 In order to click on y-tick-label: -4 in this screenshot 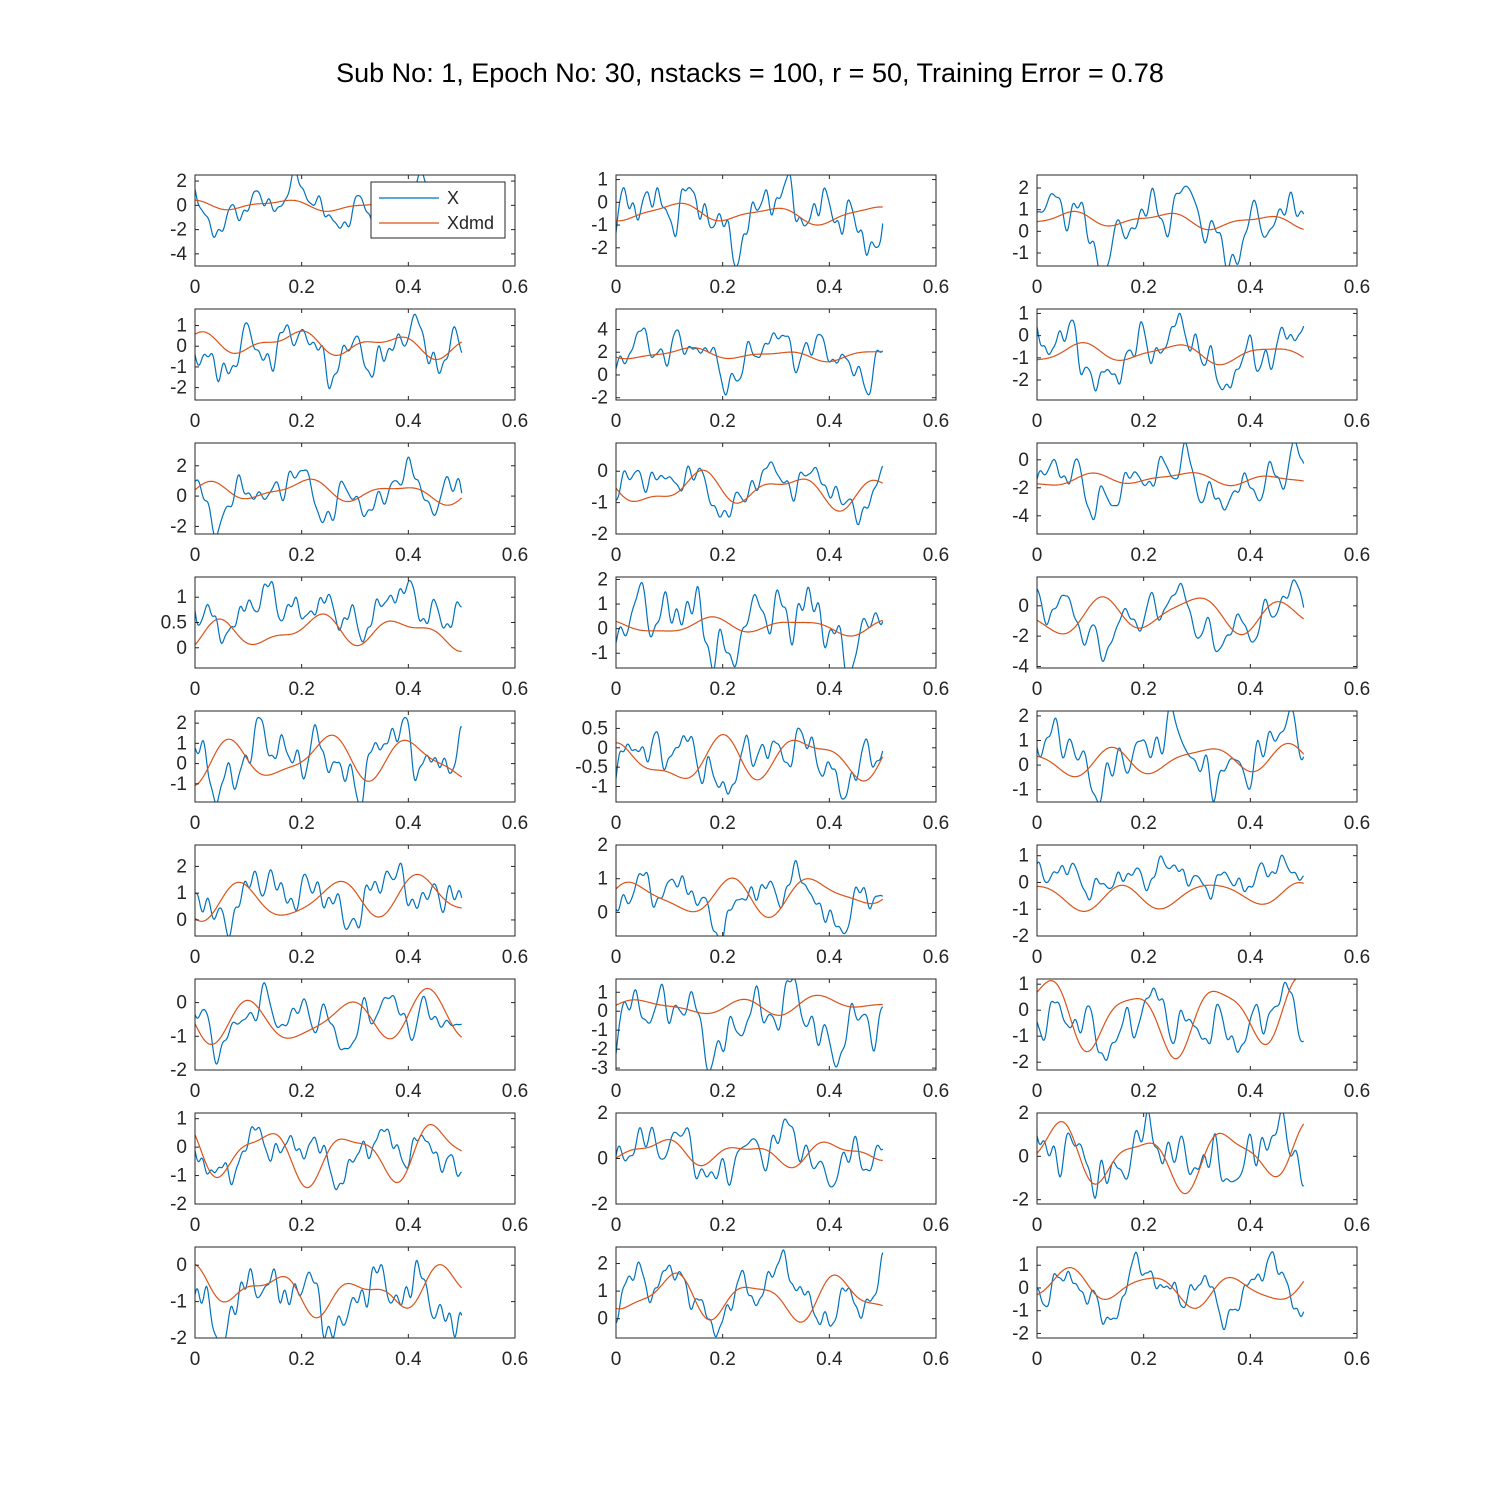, I will do `click(178, 254)`.